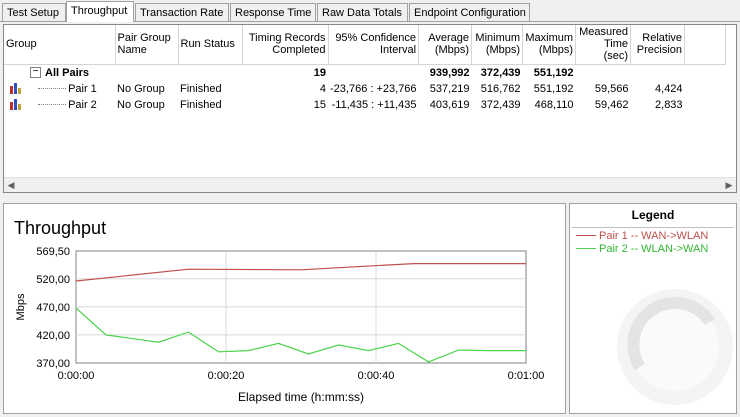  What do you see at coordinates (322, 88) in the screenshot?
I see `pair-records: 4` at bounding box center [322, 88].